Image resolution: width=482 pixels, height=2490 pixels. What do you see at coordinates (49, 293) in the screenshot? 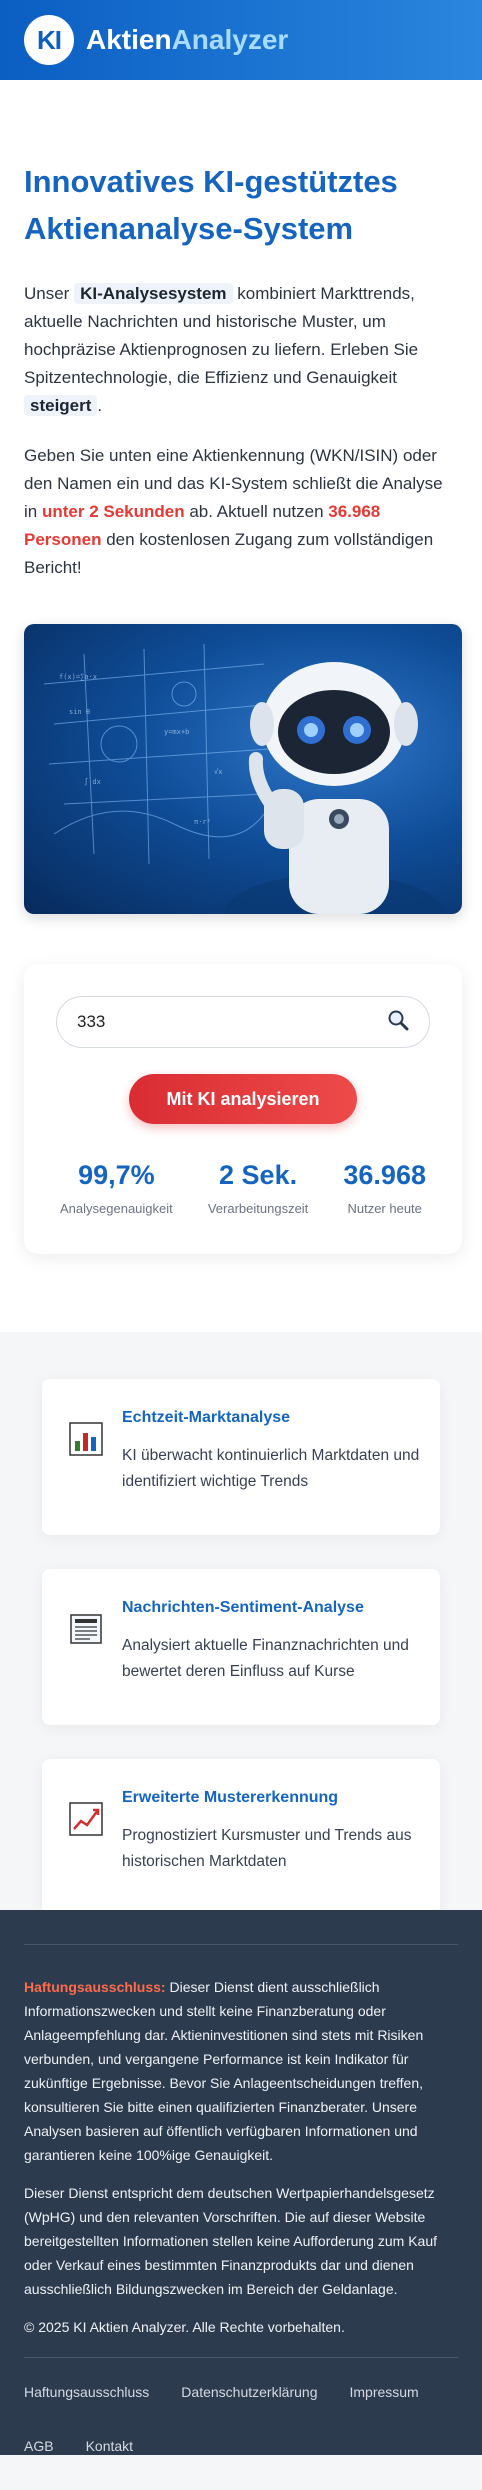
I see `intro-text-1: Unser` at bounding box center [49, 293].